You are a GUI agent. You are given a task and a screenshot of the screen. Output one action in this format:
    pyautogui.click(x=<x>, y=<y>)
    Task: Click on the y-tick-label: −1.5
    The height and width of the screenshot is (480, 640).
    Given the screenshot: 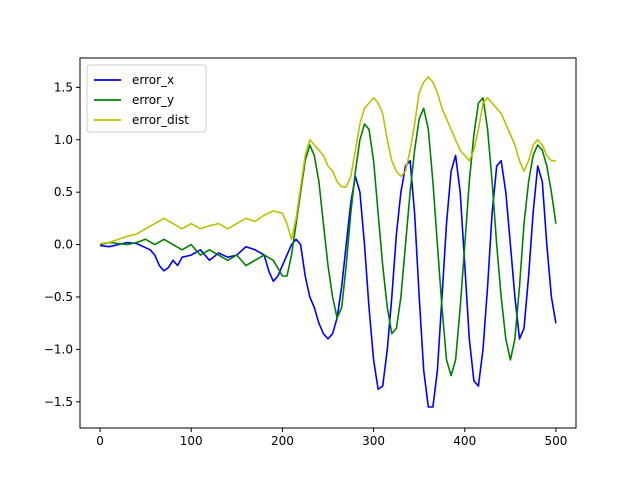 What is the action you would take?
    pyautogui.click(x=58, y=402)
    